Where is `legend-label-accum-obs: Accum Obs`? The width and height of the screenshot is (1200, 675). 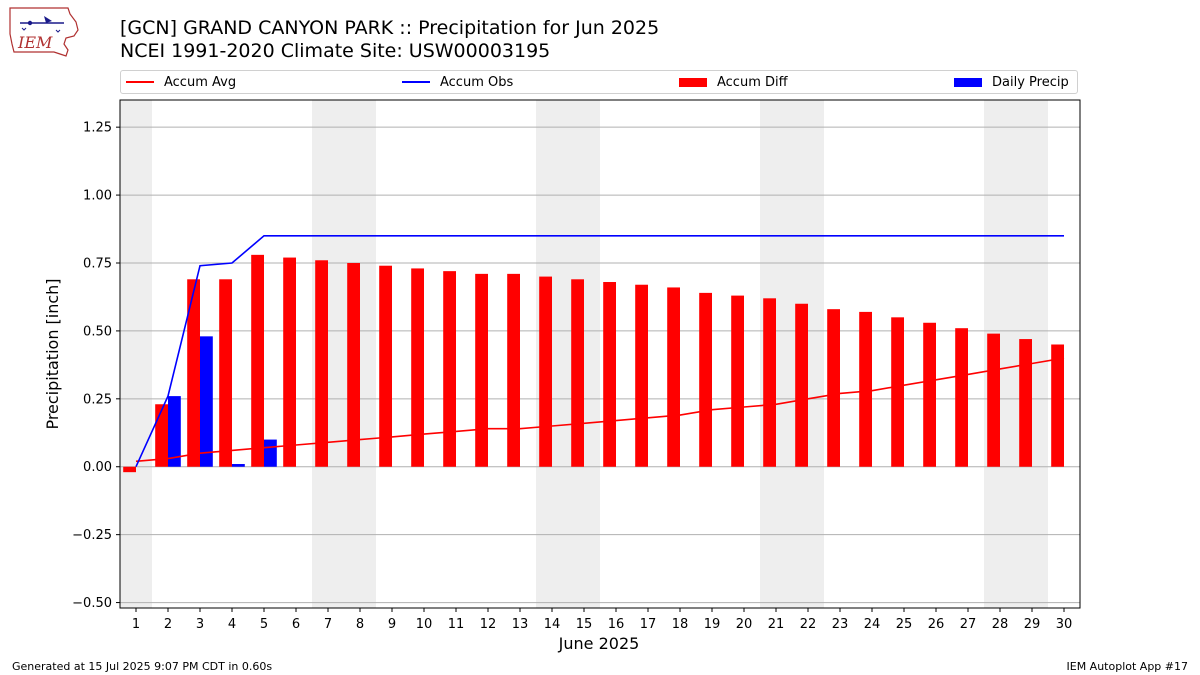 legend-label-accum-obs: Accum Obs is located at coordinates (477, 82).